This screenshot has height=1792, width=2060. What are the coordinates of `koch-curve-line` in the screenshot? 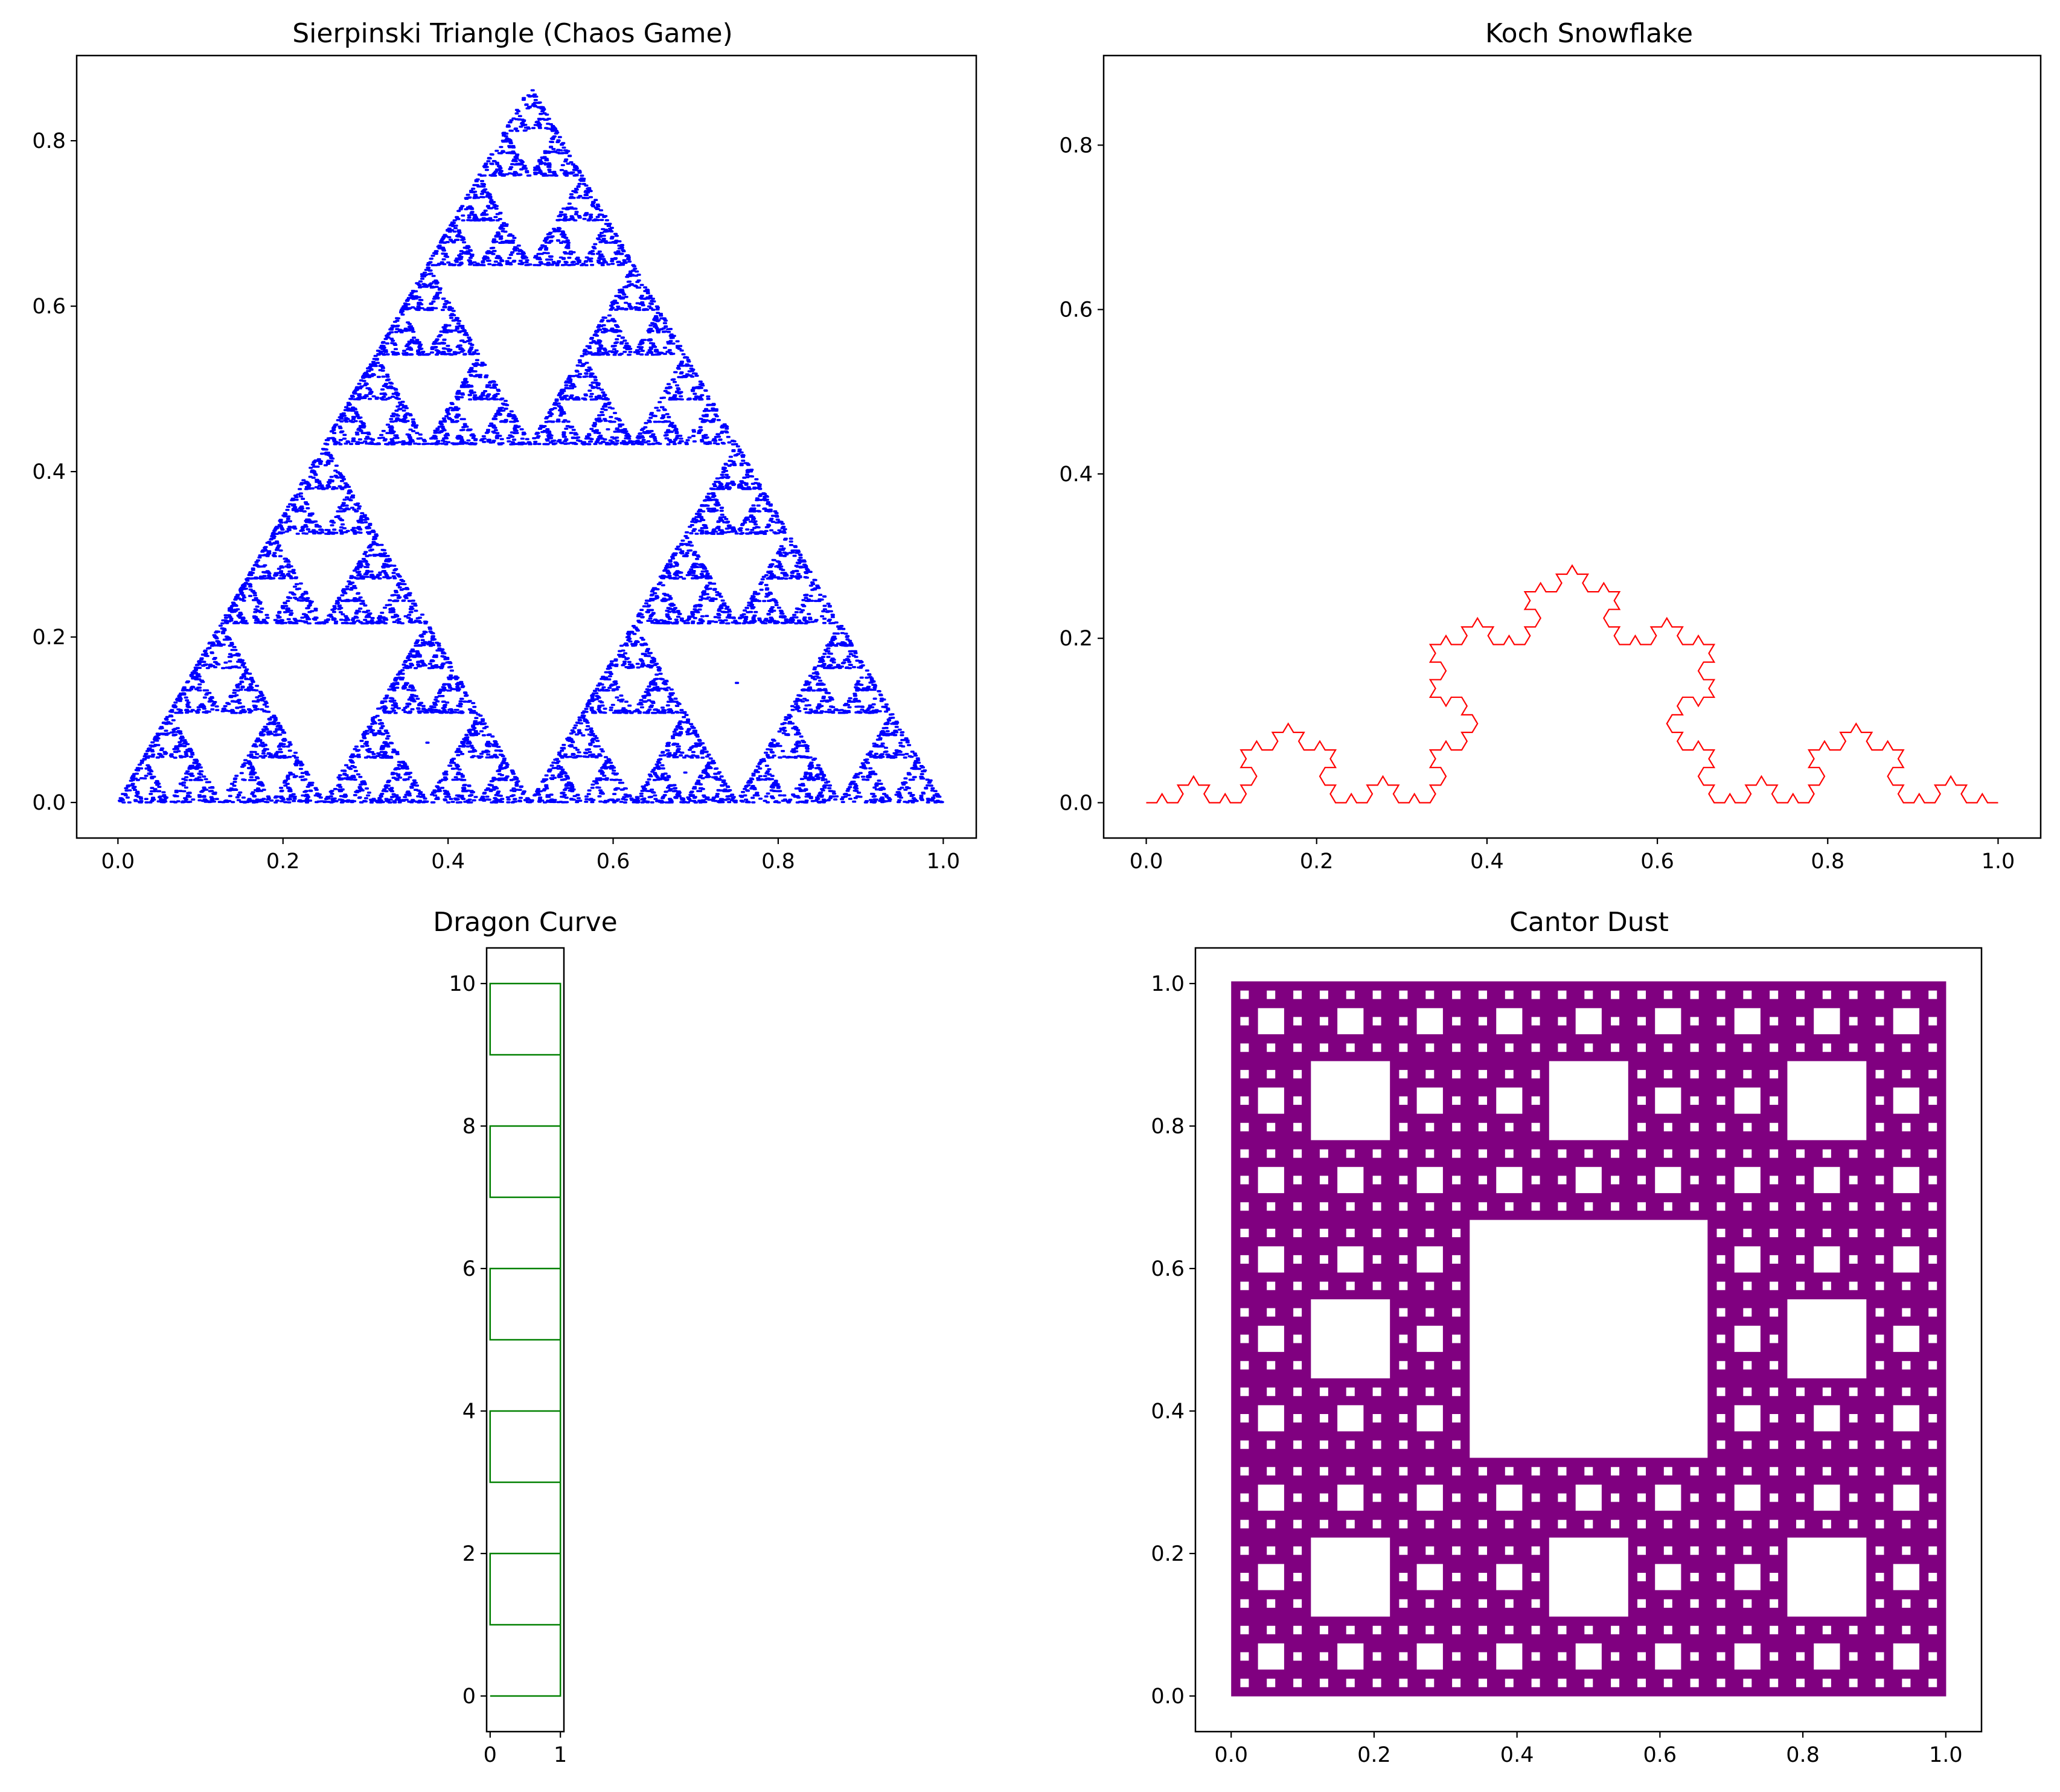 It's located at (1572, 684).